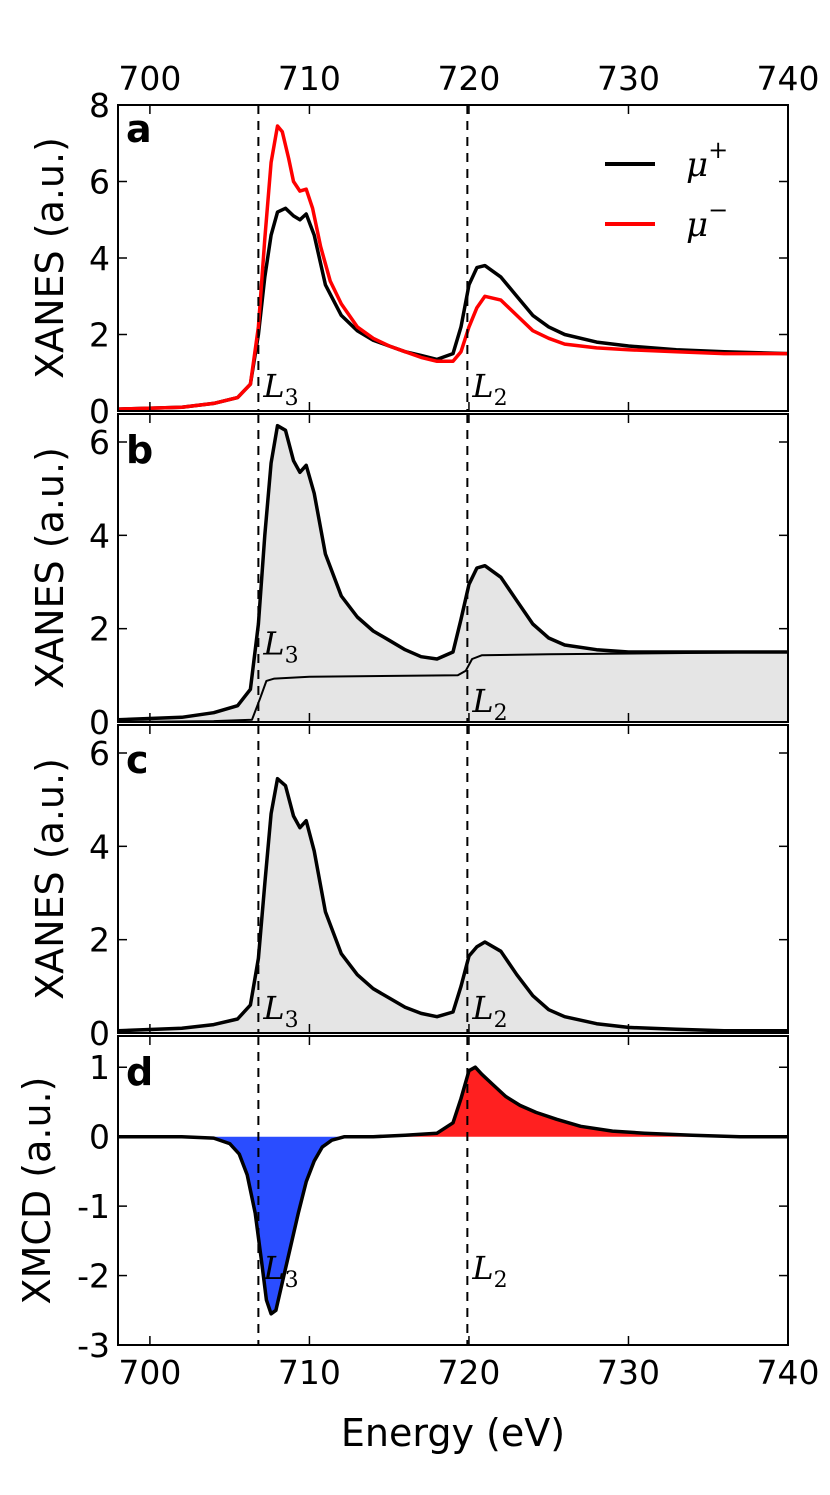 This screenshot has height=1495, width=830. I want to click on panel-a-ytick-label: 6, so click(99, 182).